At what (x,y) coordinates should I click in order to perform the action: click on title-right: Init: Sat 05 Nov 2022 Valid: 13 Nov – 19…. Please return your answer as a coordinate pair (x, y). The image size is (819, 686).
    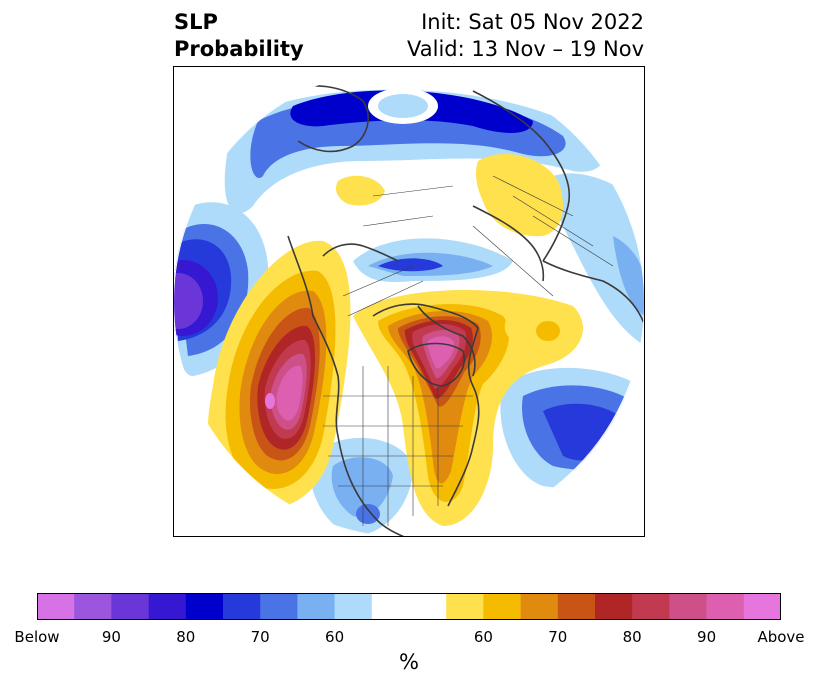
    Looking at the image, I should click on (525, 36).